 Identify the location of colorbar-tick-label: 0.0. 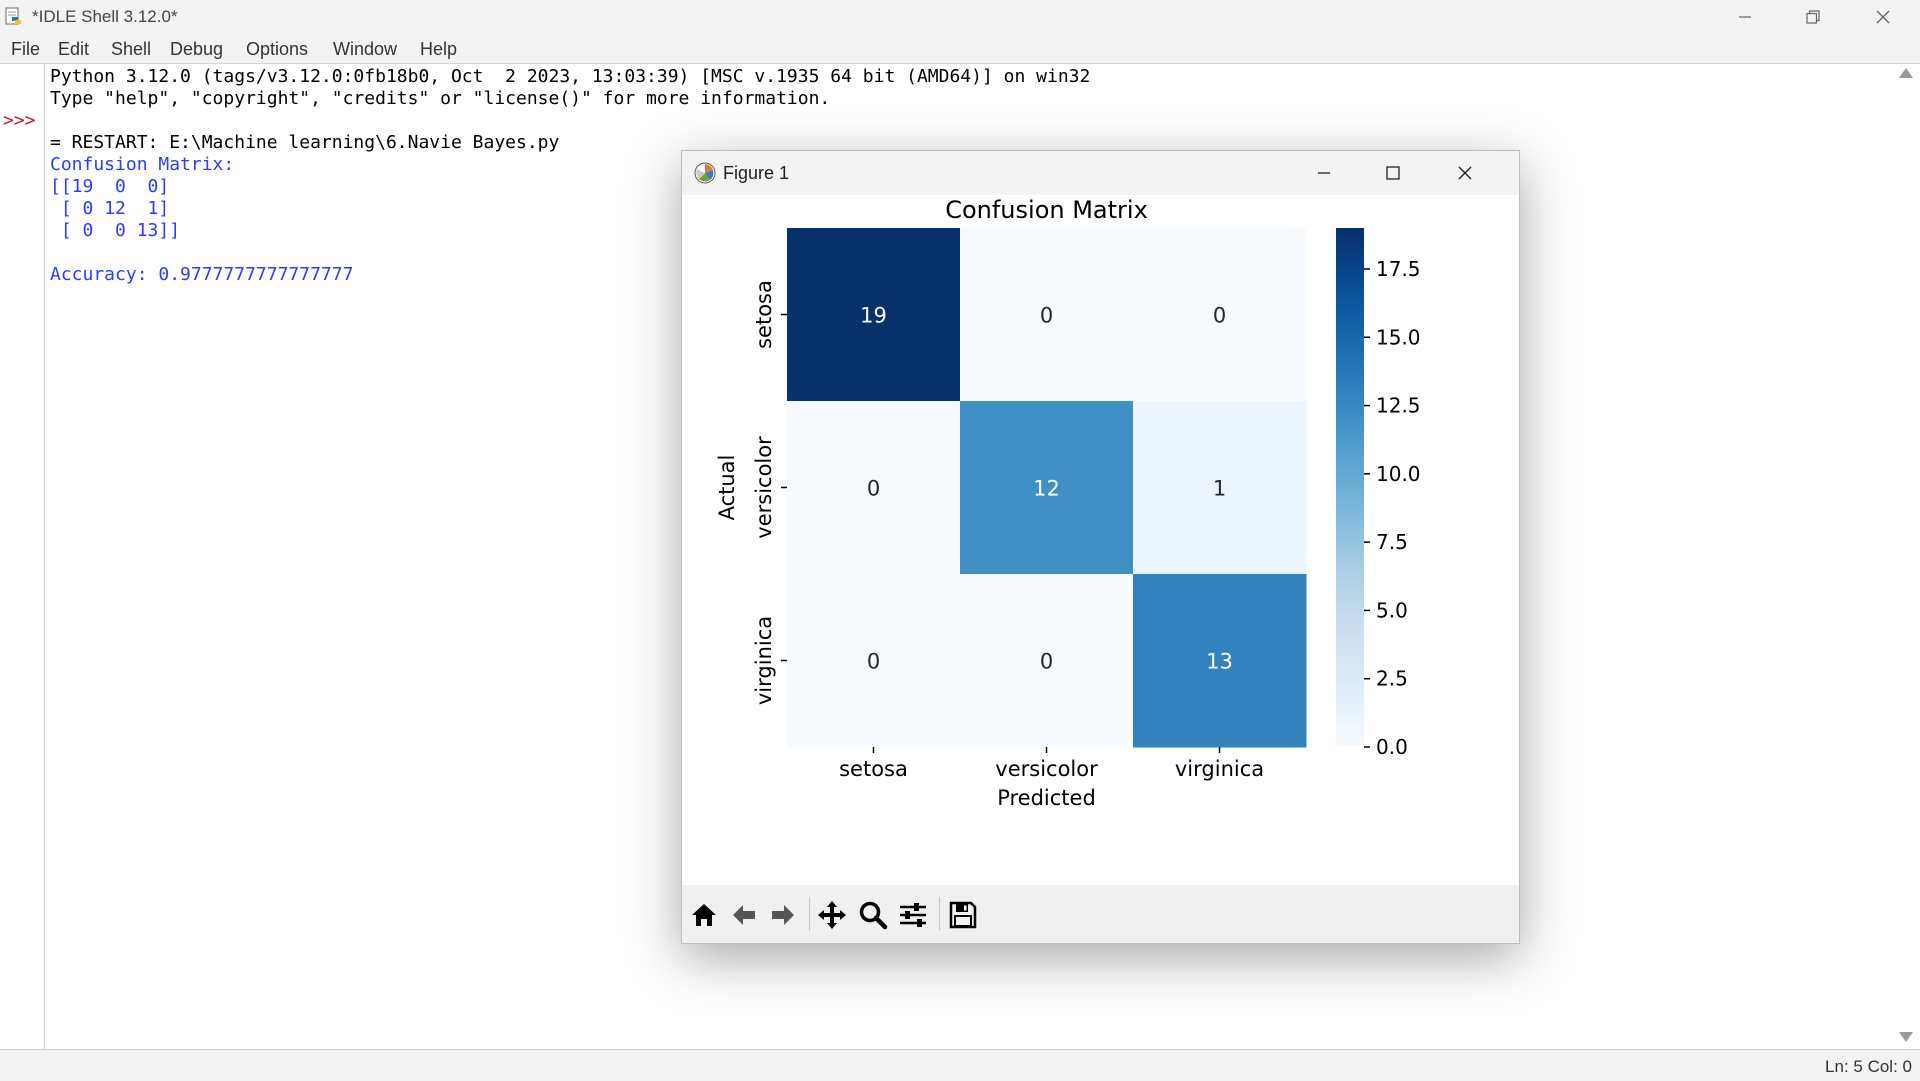
(1392, 747).